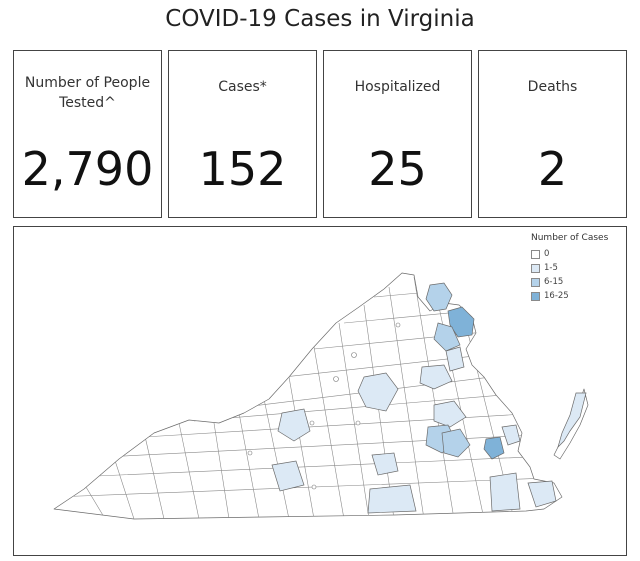 Image resolution: width=640 pixels, height=561 pixels. Describe the element at coordinates (551, 268) in the screenshot. I see `legend-item-label: 1-5` at that location.